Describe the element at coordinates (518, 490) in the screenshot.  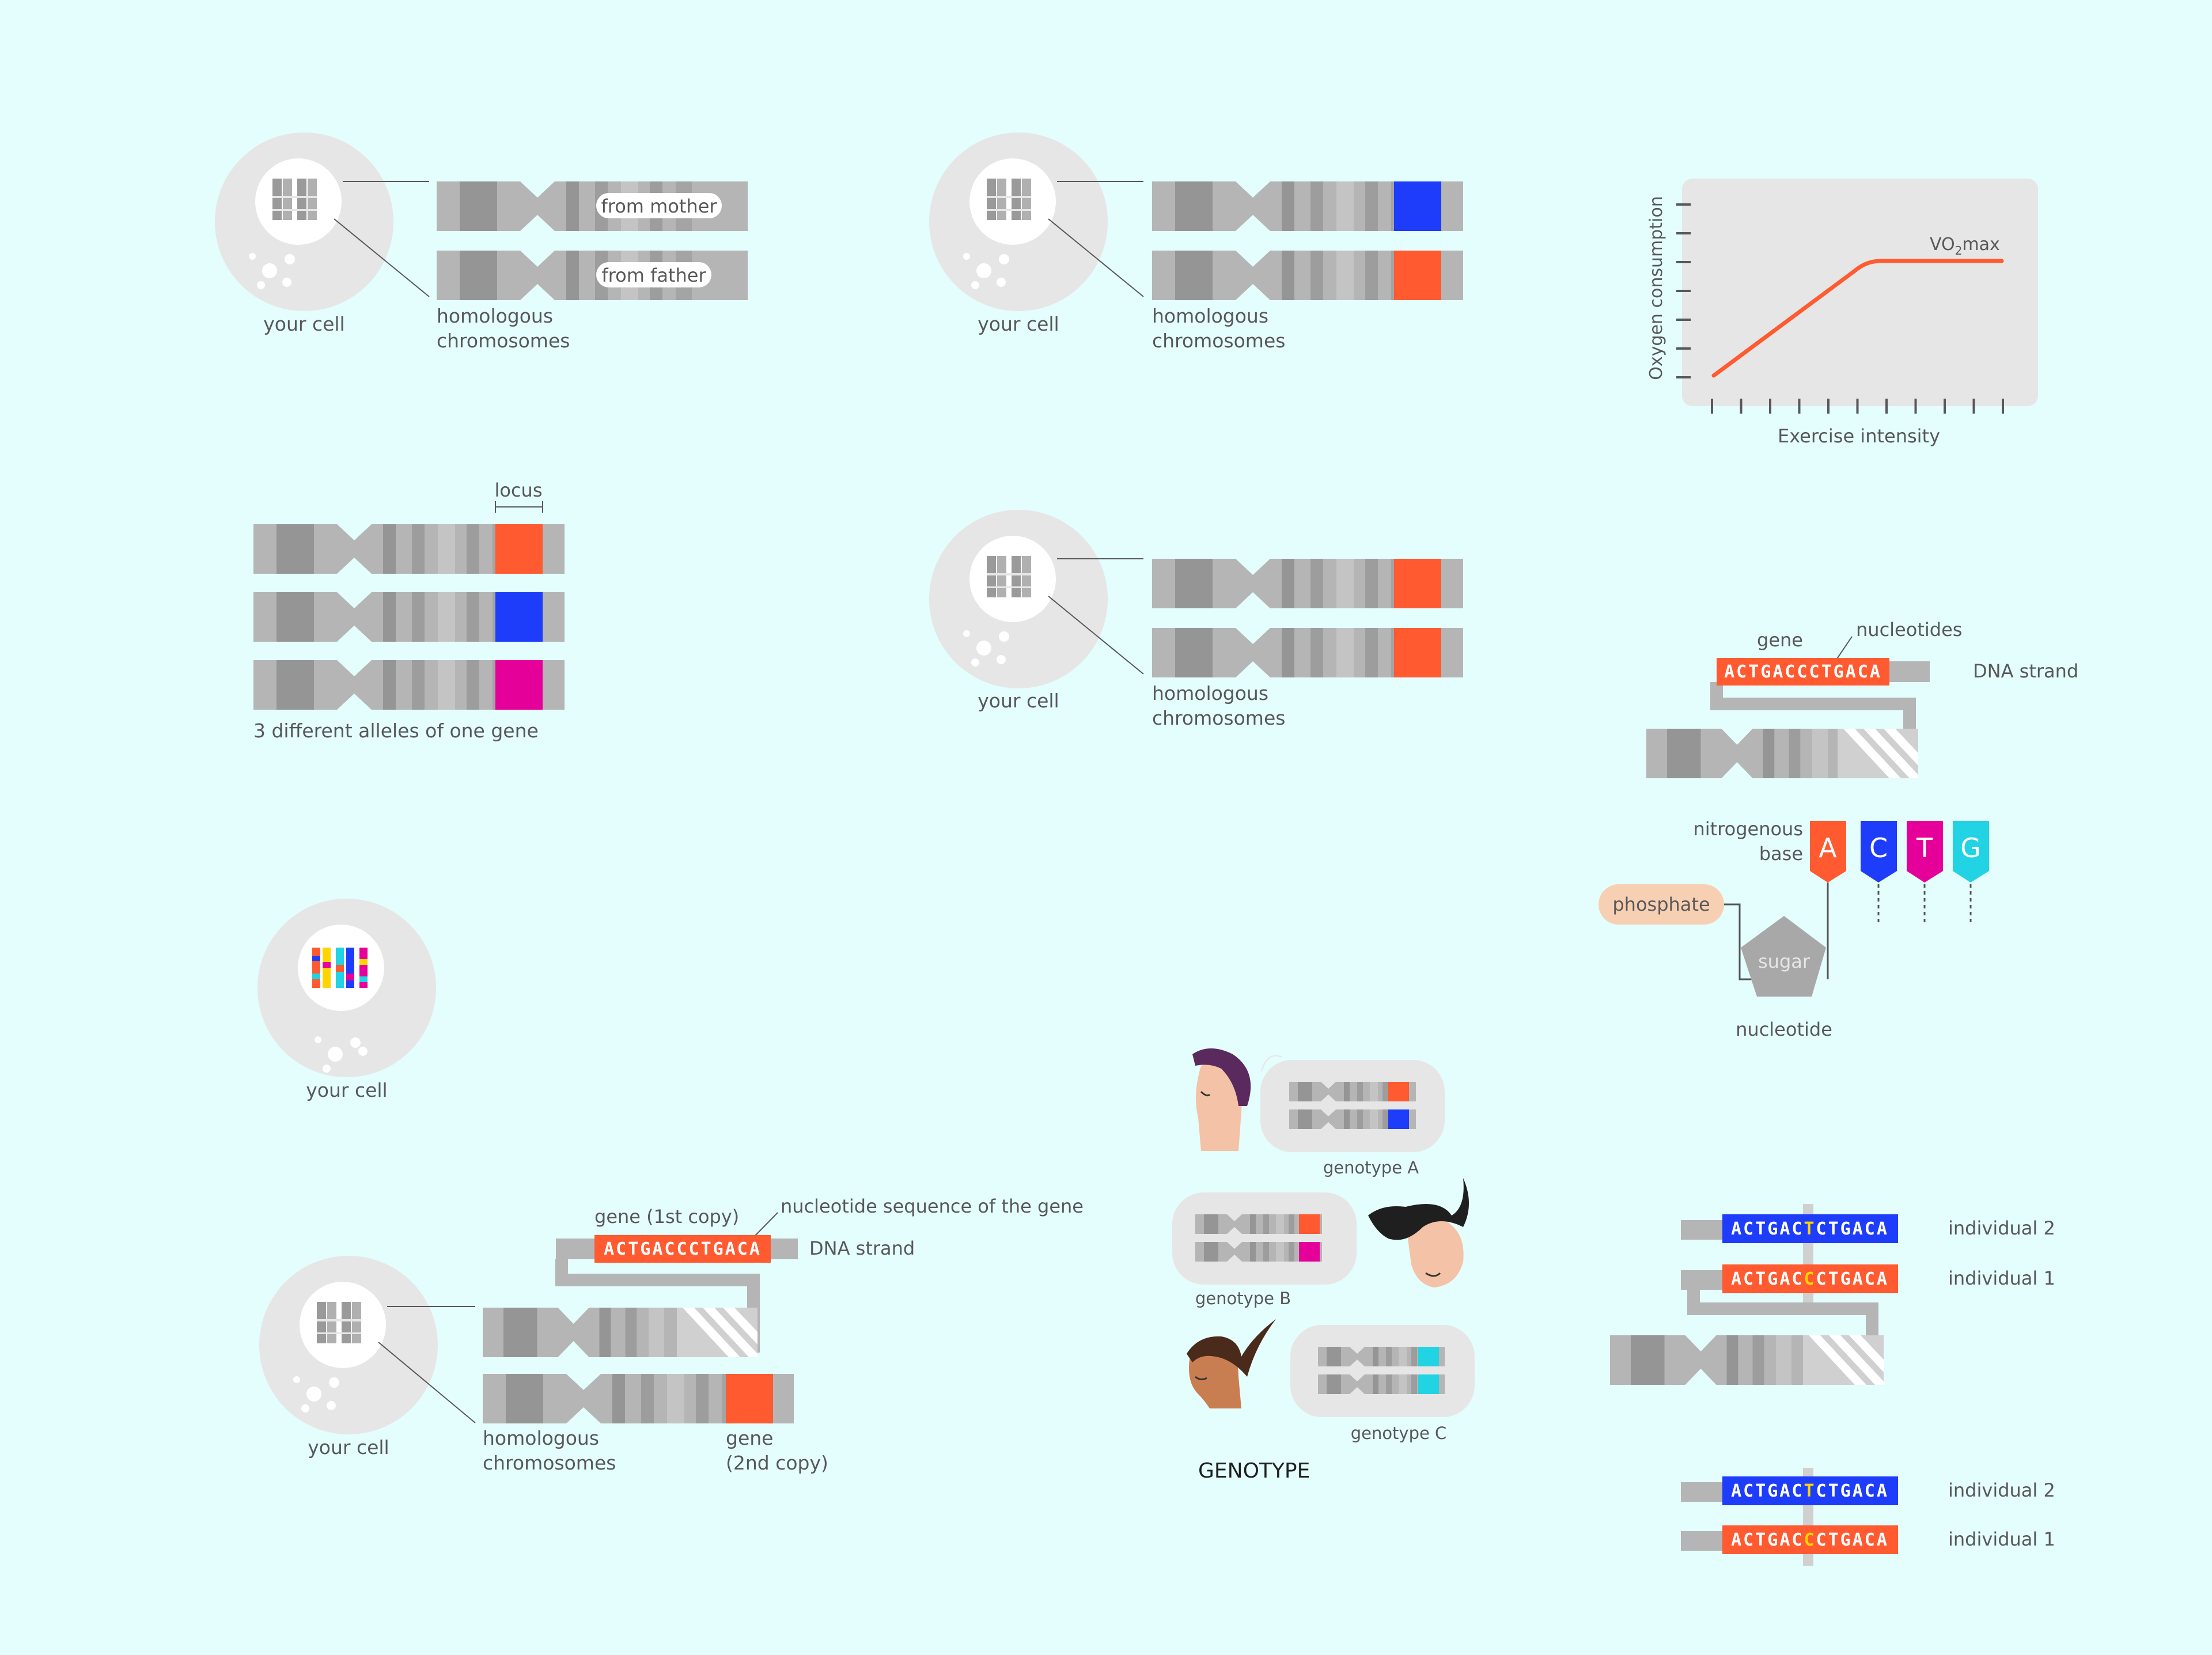
I see `locus-label: locus` at that location.